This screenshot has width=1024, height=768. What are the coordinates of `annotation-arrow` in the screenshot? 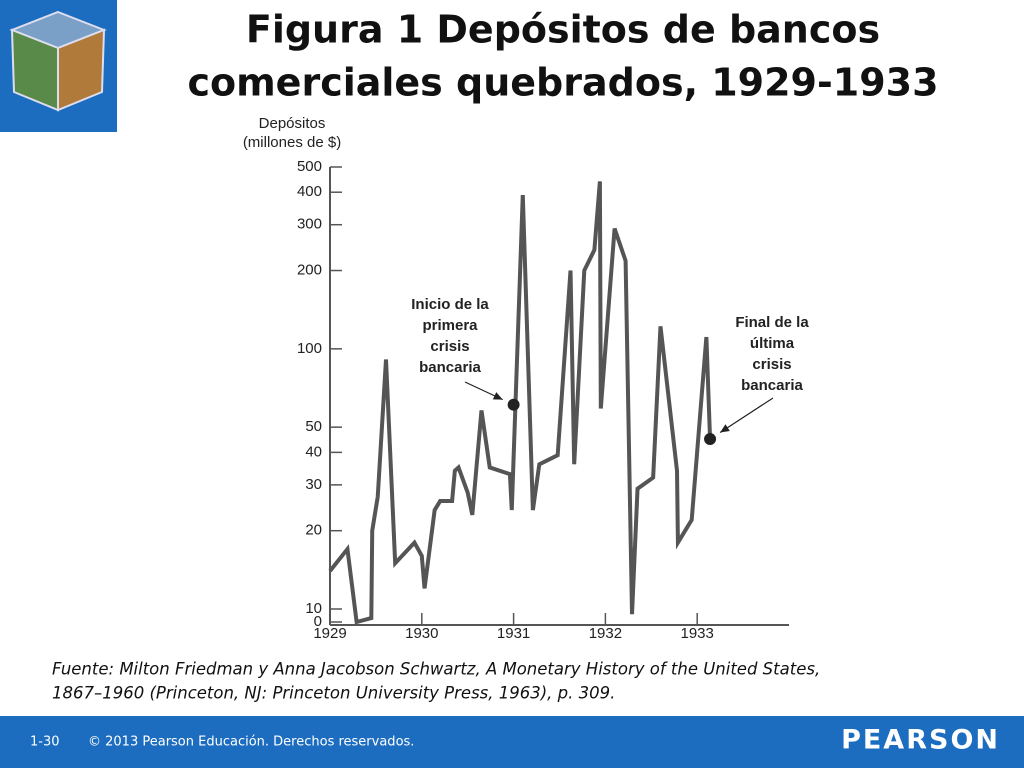 It's located at (746, 415).